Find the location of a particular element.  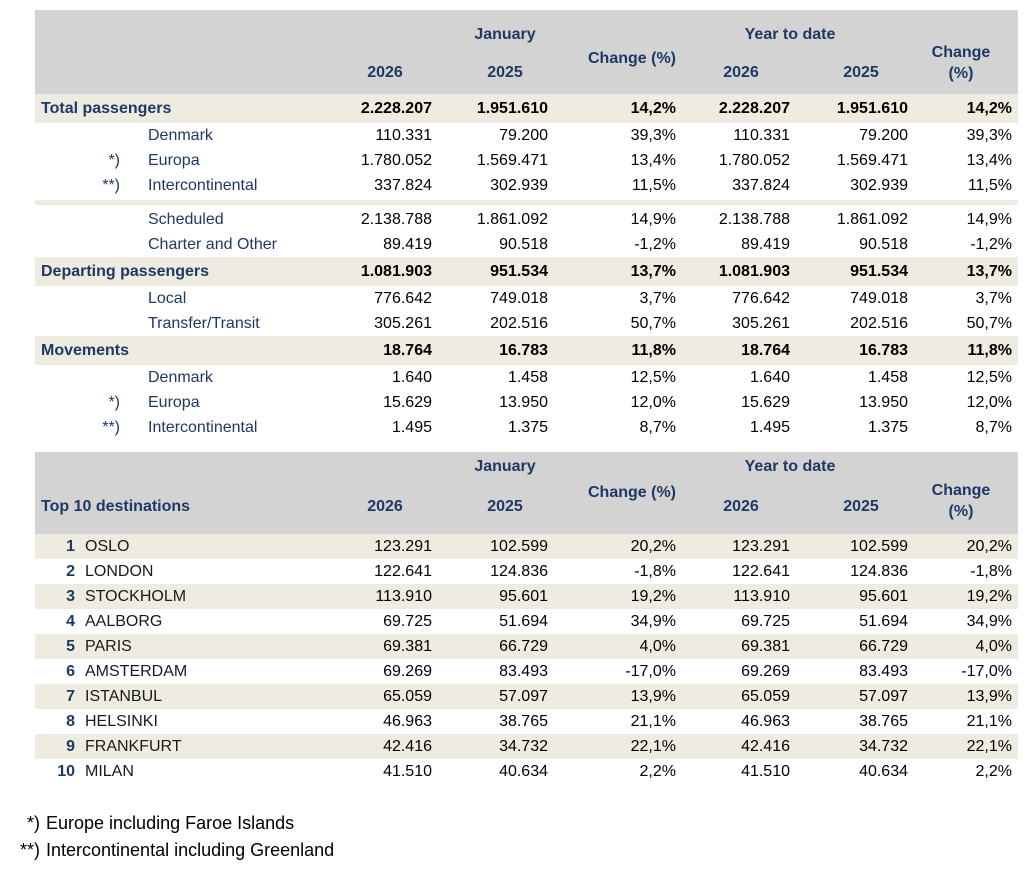

cell-jan-2026: 2.228.207 is located at coordinates (396, 108).